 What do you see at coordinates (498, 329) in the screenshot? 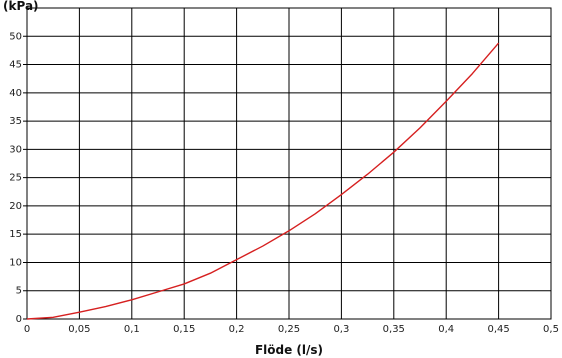
I see `x-tick-label: 0,45` at bounding box center [498, 329].